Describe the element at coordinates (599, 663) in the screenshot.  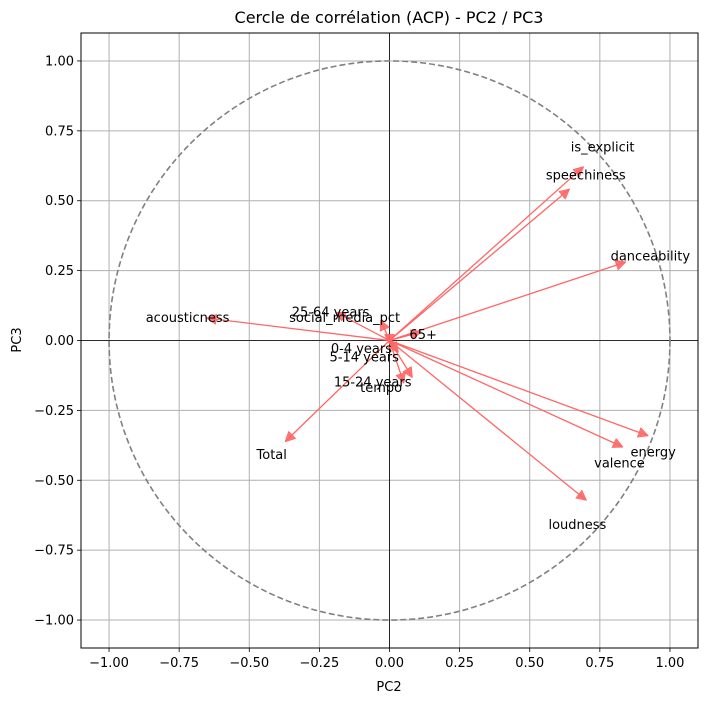
I see `x-tick-label-7: 0.75` at that location.